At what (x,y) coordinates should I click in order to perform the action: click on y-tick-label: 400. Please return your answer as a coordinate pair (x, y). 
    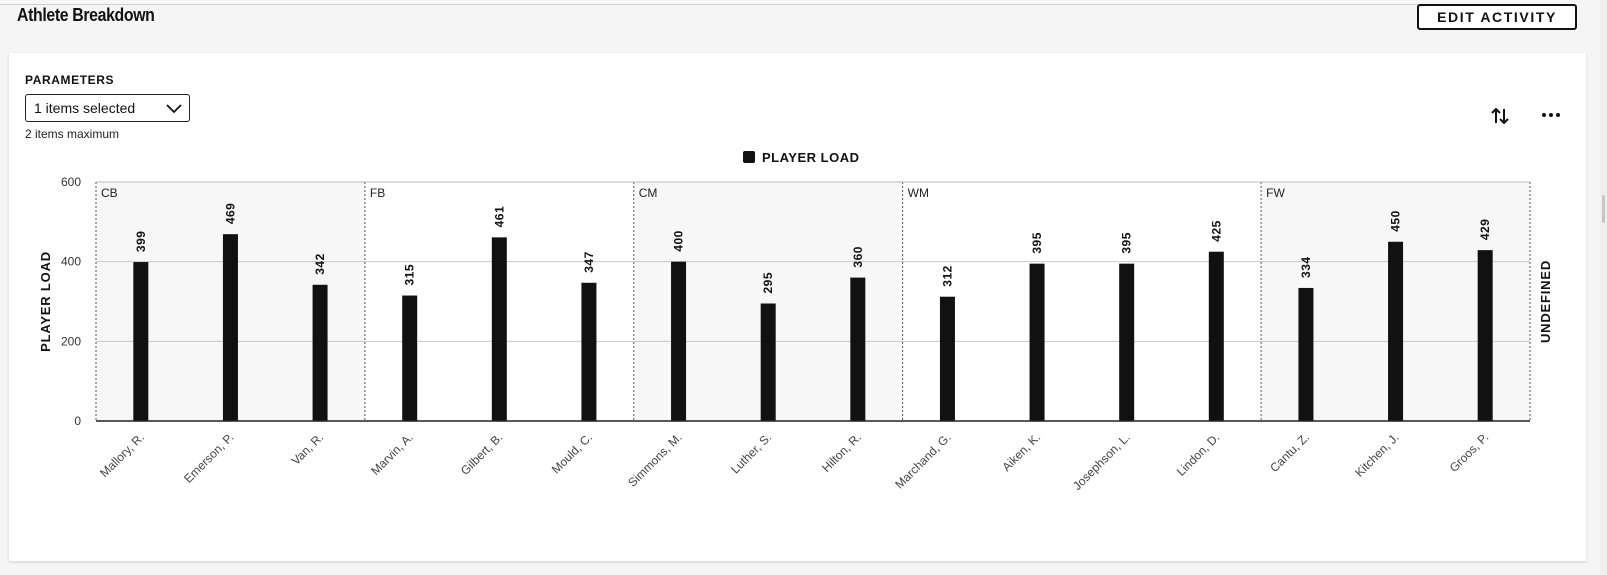
    Looking at the image, I should click on (71, 262).